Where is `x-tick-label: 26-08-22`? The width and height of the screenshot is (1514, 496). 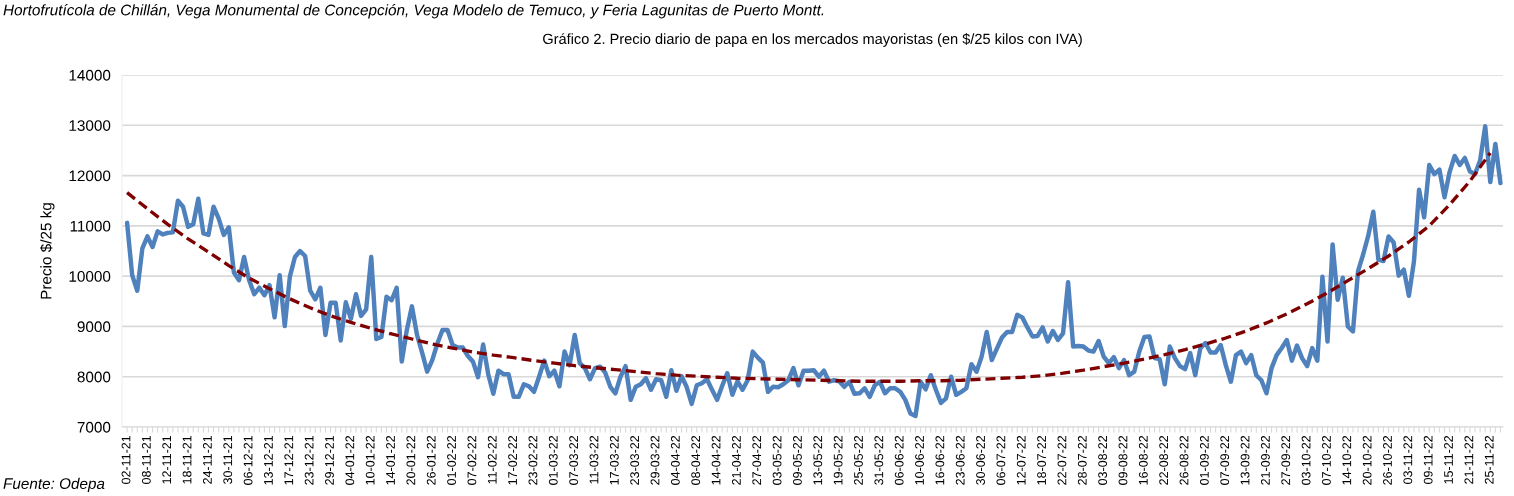 x-tick-label: 26-08-22 is located at coordinates (1184, 460).